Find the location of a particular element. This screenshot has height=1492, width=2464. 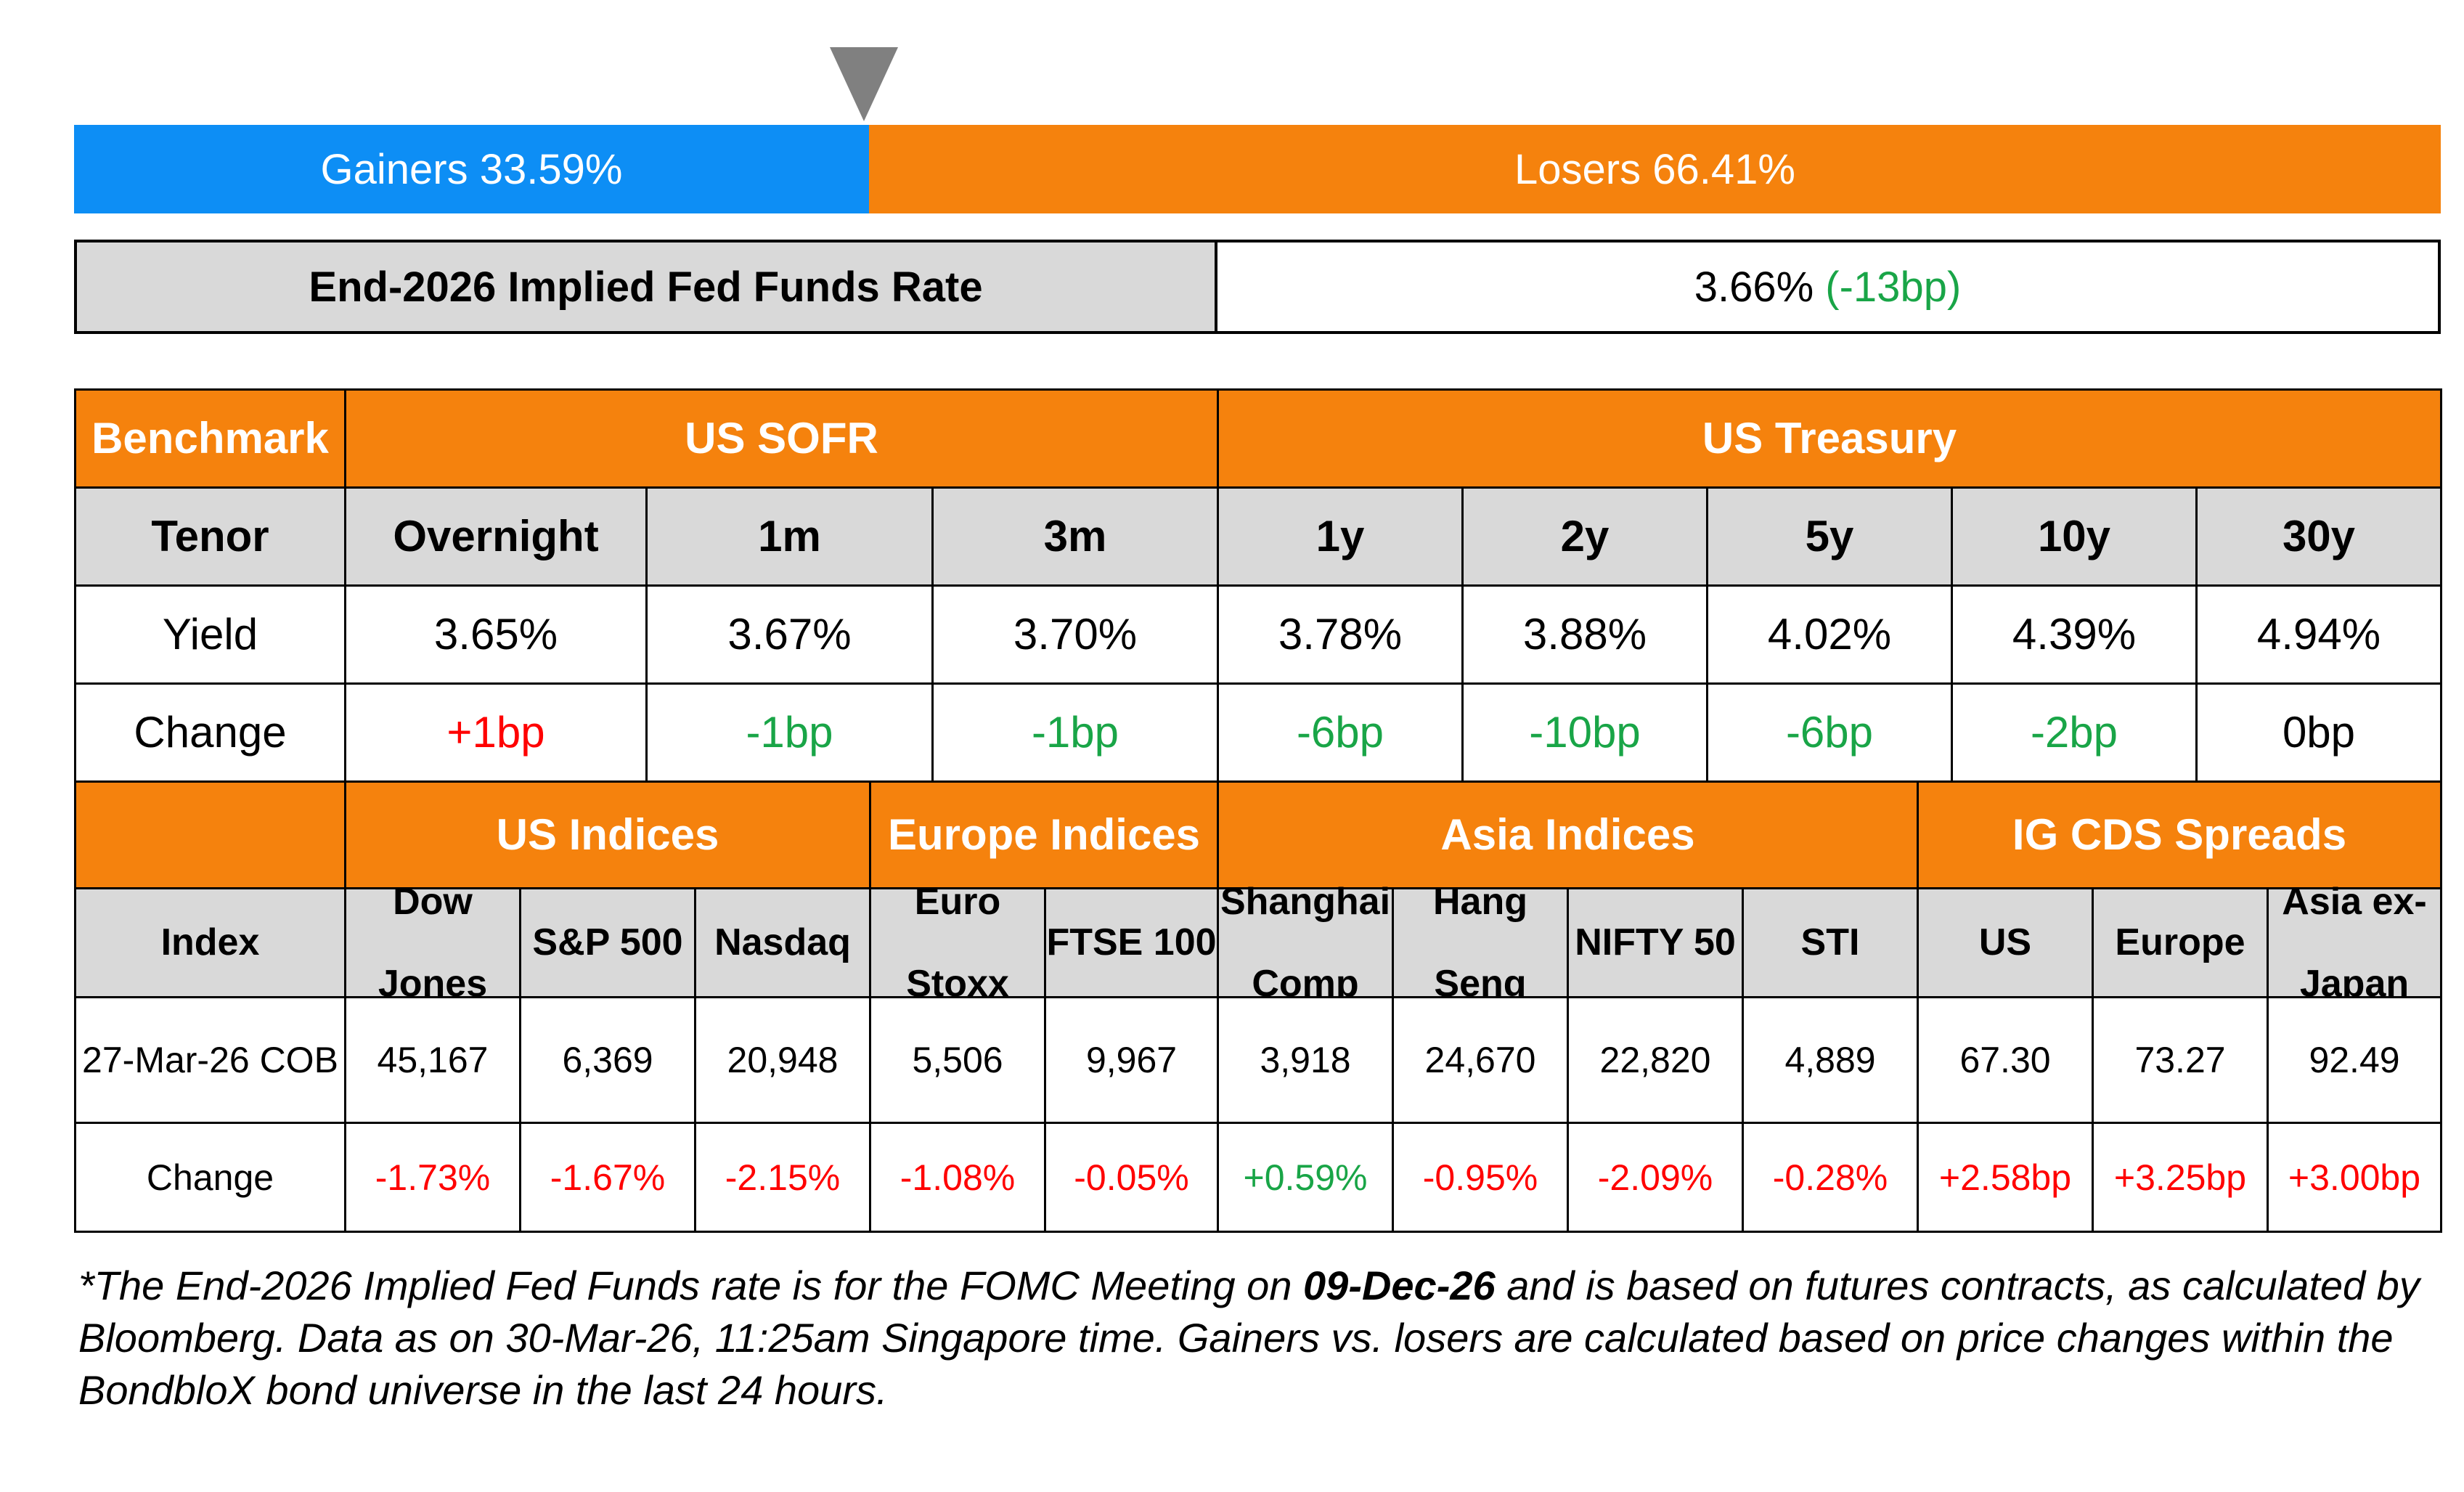

index-change: +3.25bp is located at coordinates (2180, 1177).